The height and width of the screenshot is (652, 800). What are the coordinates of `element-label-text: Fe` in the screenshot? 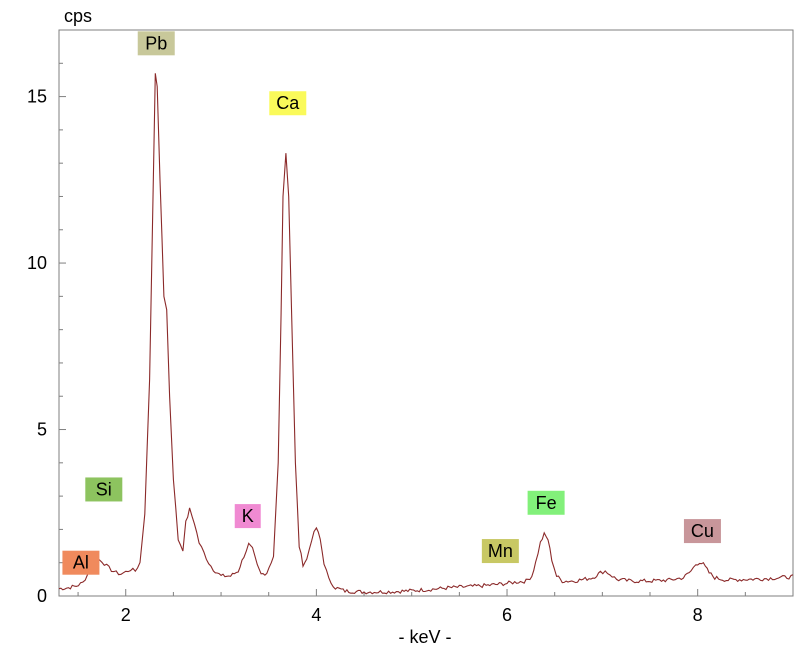 It's located at (546, 503).